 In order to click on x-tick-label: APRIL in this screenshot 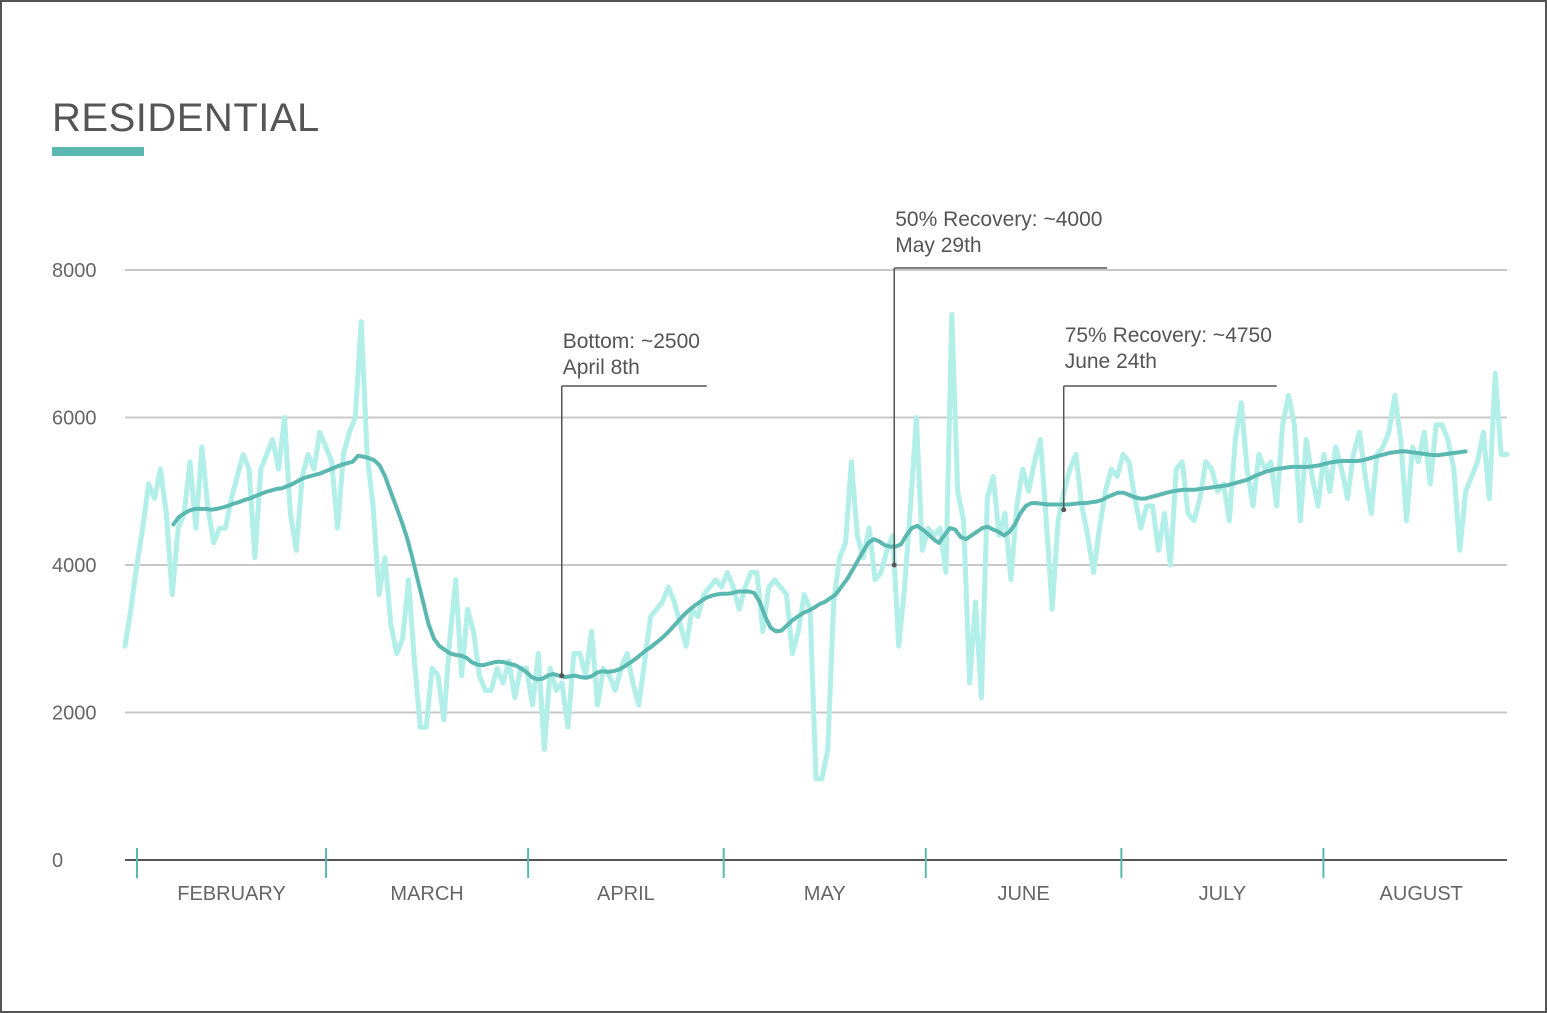, I will do `click(626, 894)`.